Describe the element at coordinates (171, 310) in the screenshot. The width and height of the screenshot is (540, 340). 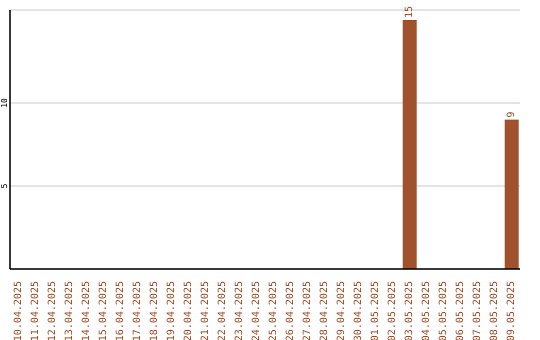
I see `x-tick-label: 19.04.2025` at that location.